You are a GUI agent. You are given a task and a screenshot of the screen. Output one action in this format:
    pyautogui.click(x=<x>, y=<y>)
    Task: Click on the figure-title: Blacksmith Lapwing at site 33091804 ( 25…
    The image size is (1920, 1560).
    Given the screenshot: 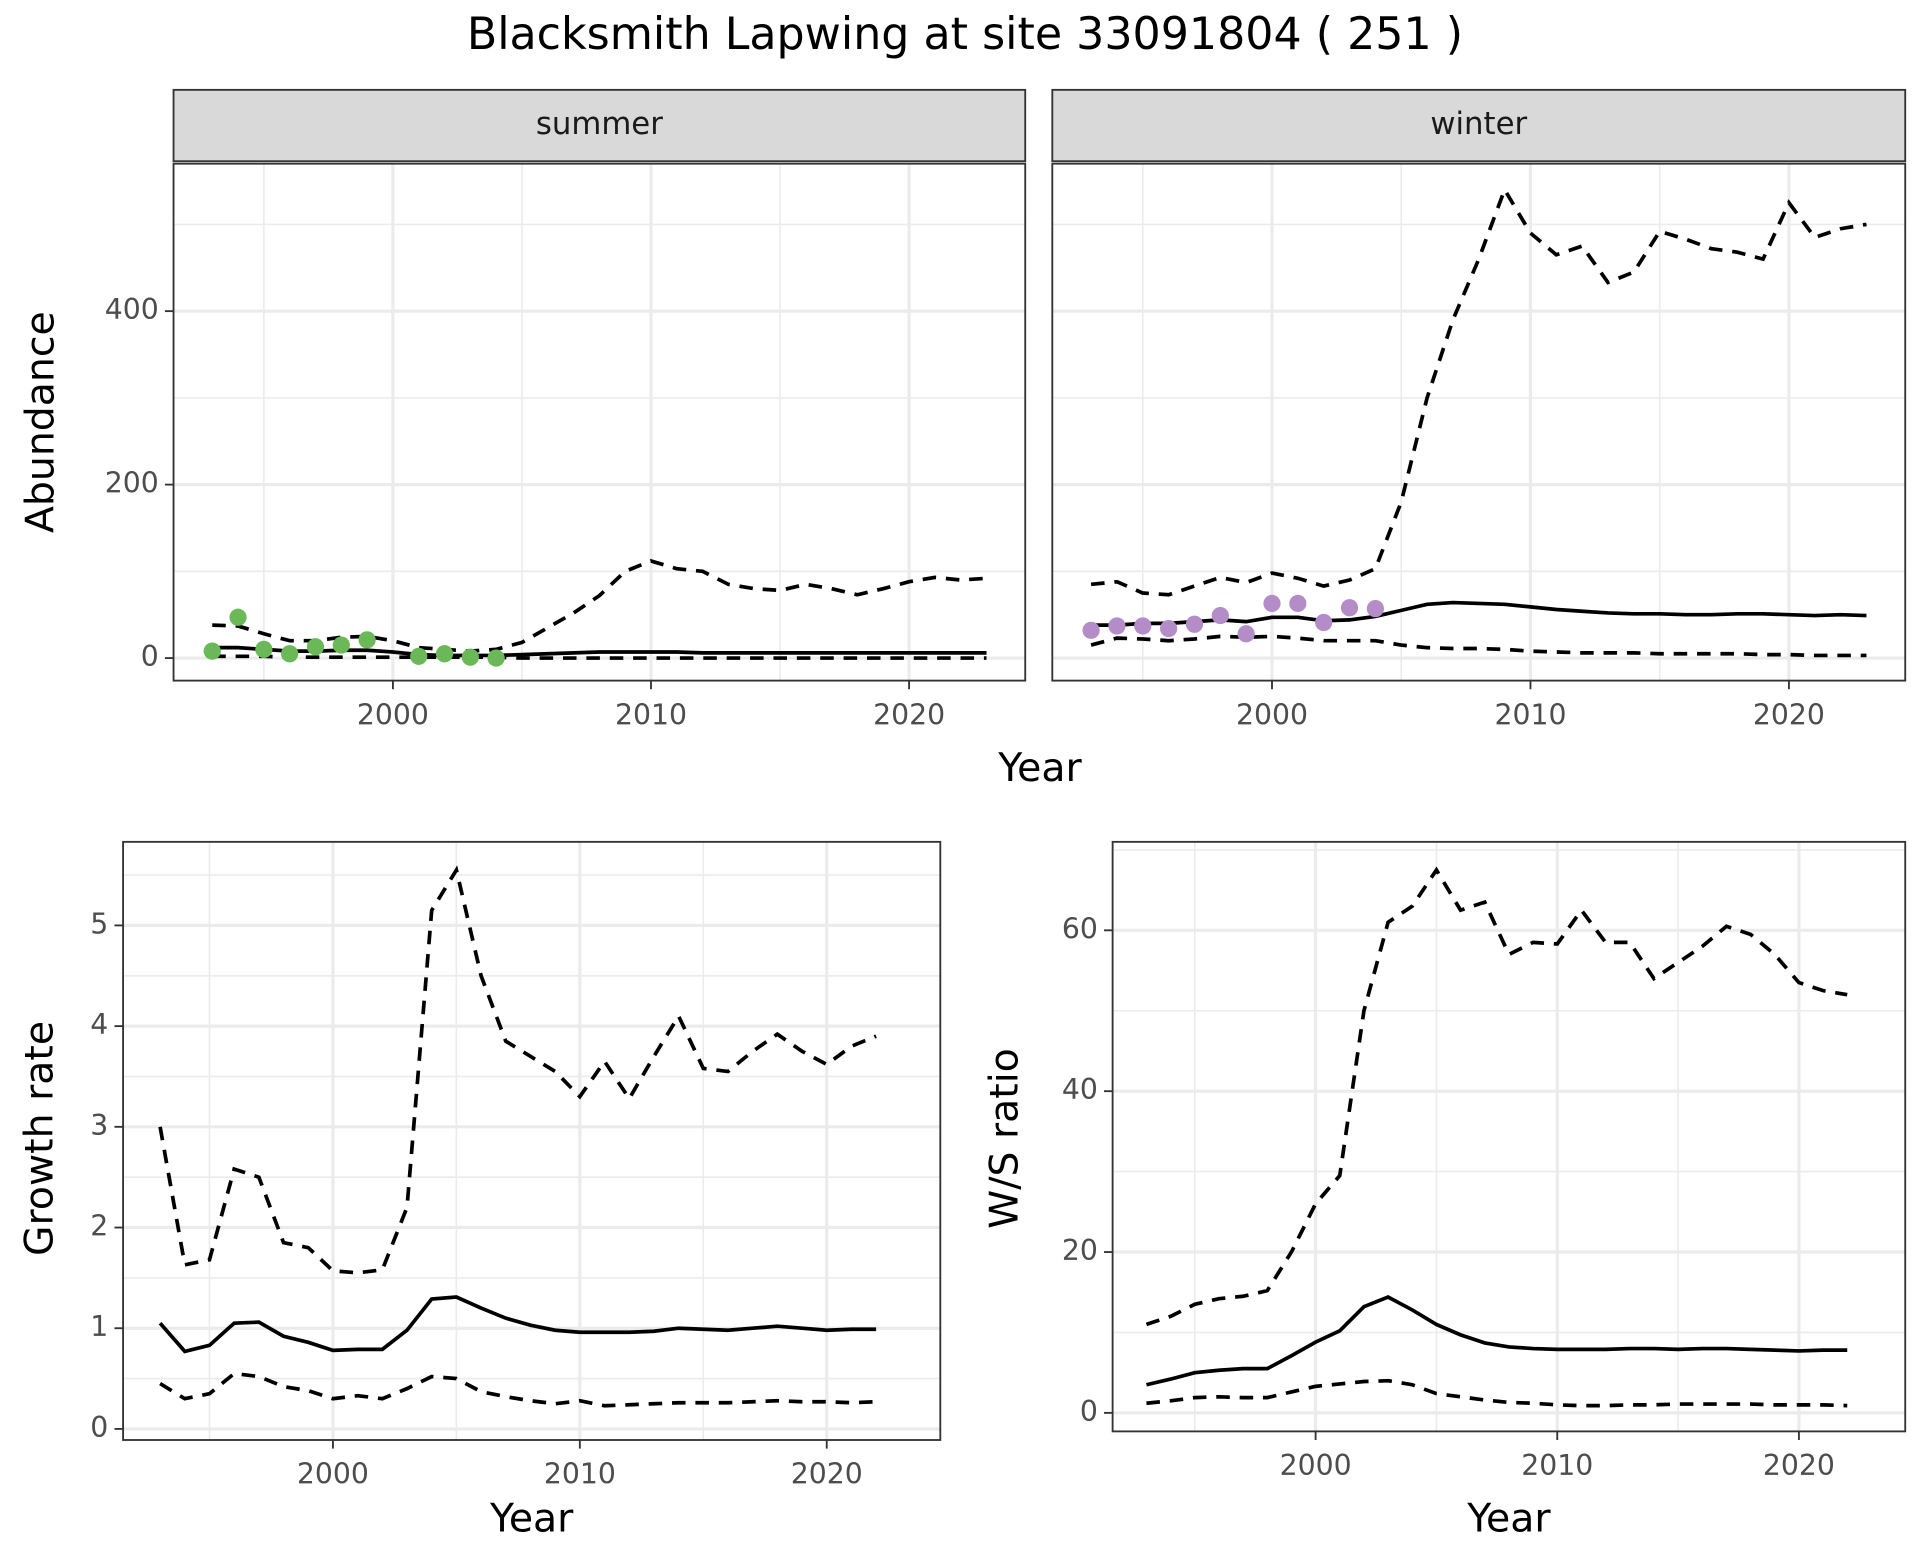 What is the action you would take?
    pyautogui.click(x=965, y=34)
    